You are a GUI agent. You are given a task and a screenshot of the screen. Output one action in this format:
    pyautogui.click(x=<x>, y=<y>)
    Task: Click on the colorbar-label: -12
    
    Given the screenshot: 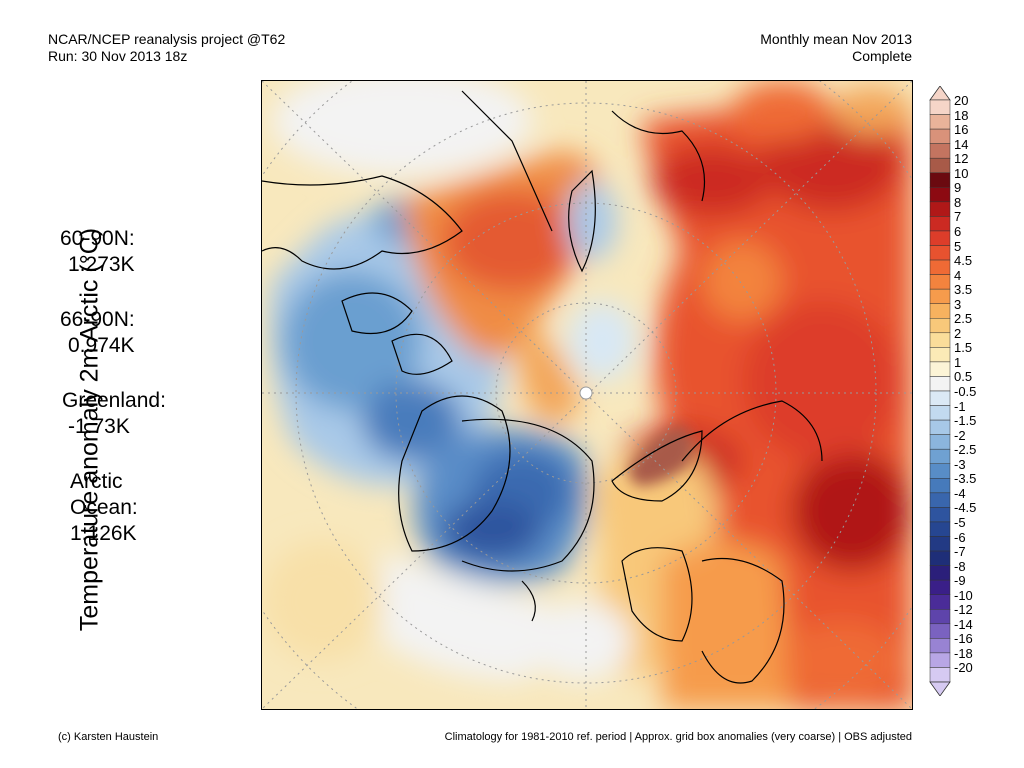 What is the action you would take?
    pyautogui.click(x=963, y=610)
    